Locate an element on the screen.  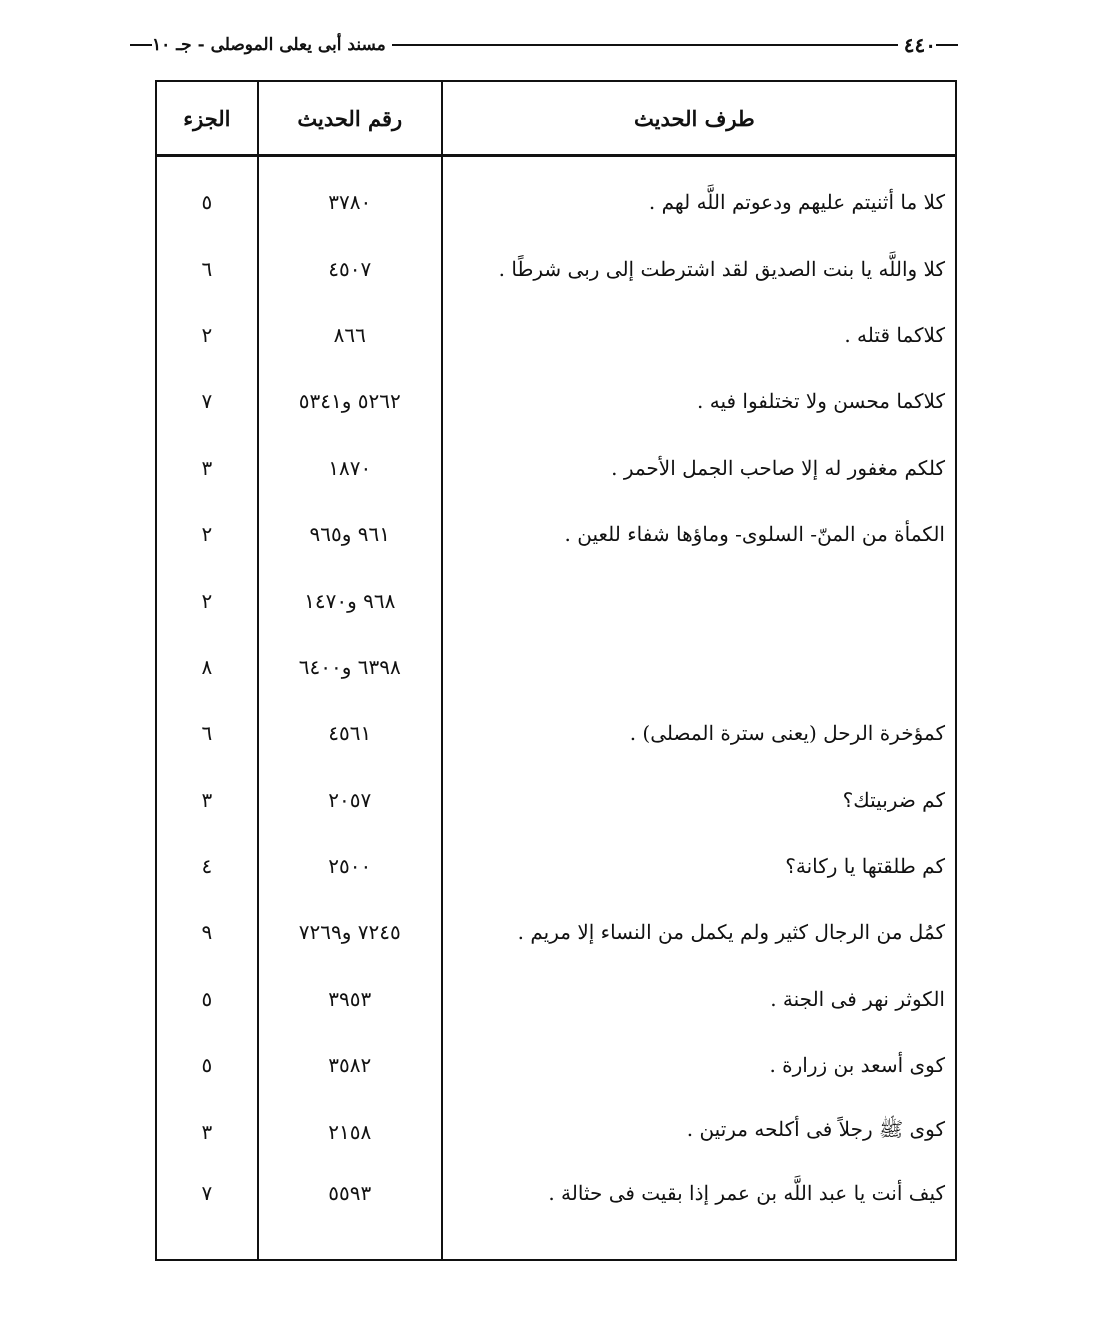
page-number: ٤٤٠ is located at coordinates (919, 45).